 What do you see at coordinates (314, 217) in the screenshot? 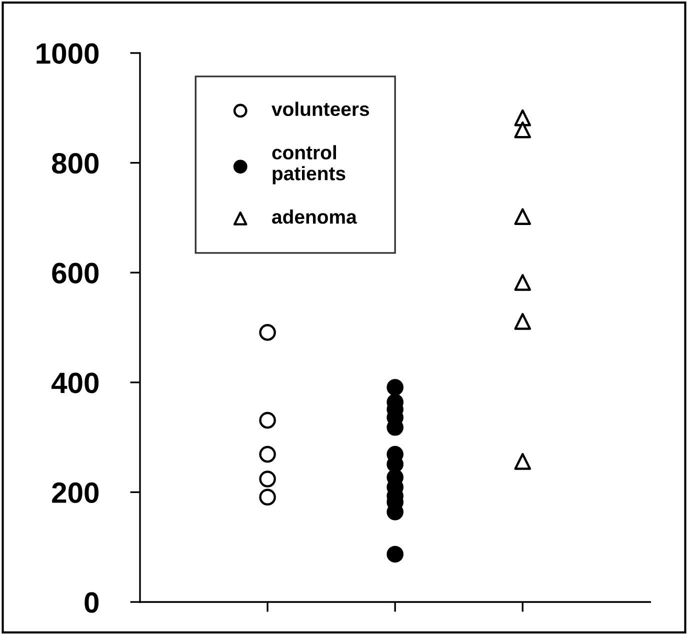
I see `legend-label: adenoma` at bounding box center [314, 217].